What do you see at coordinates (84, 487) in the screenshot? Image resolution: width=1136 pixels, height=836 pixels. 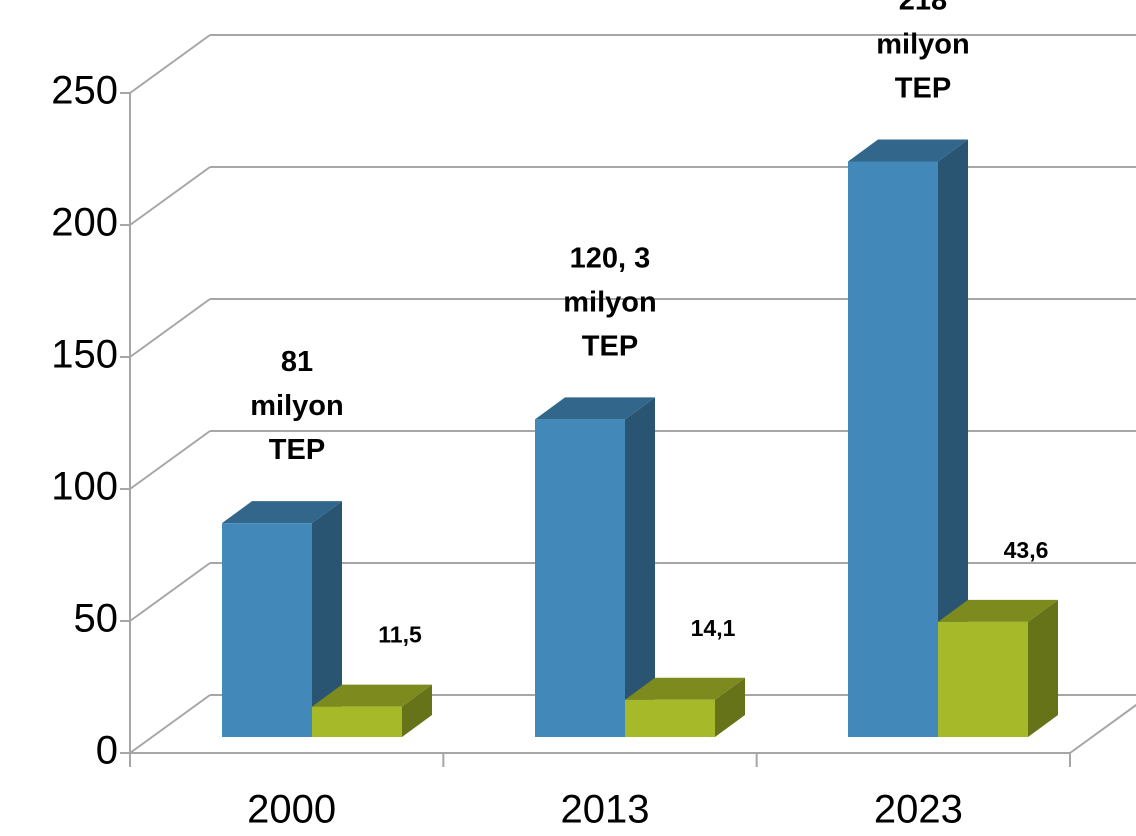 I see `y-tick-label: 100` at bounding box center [84, 487].